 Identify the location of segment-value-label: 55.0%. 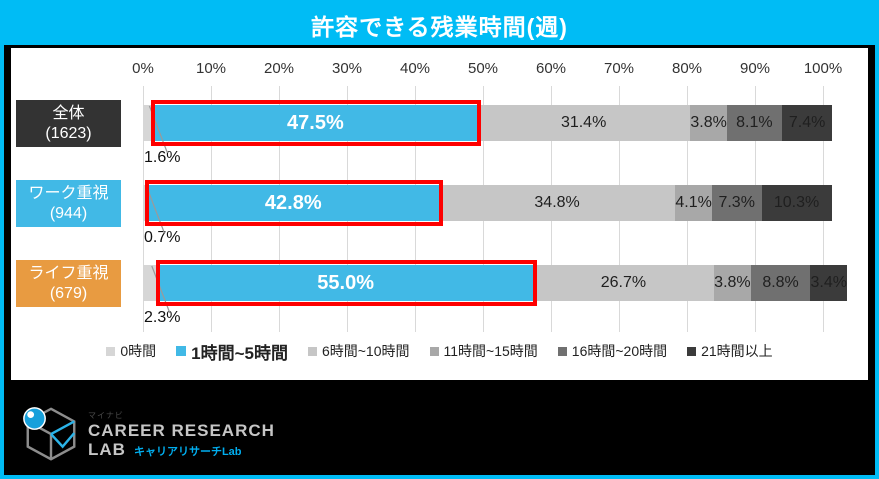
(345, 282).